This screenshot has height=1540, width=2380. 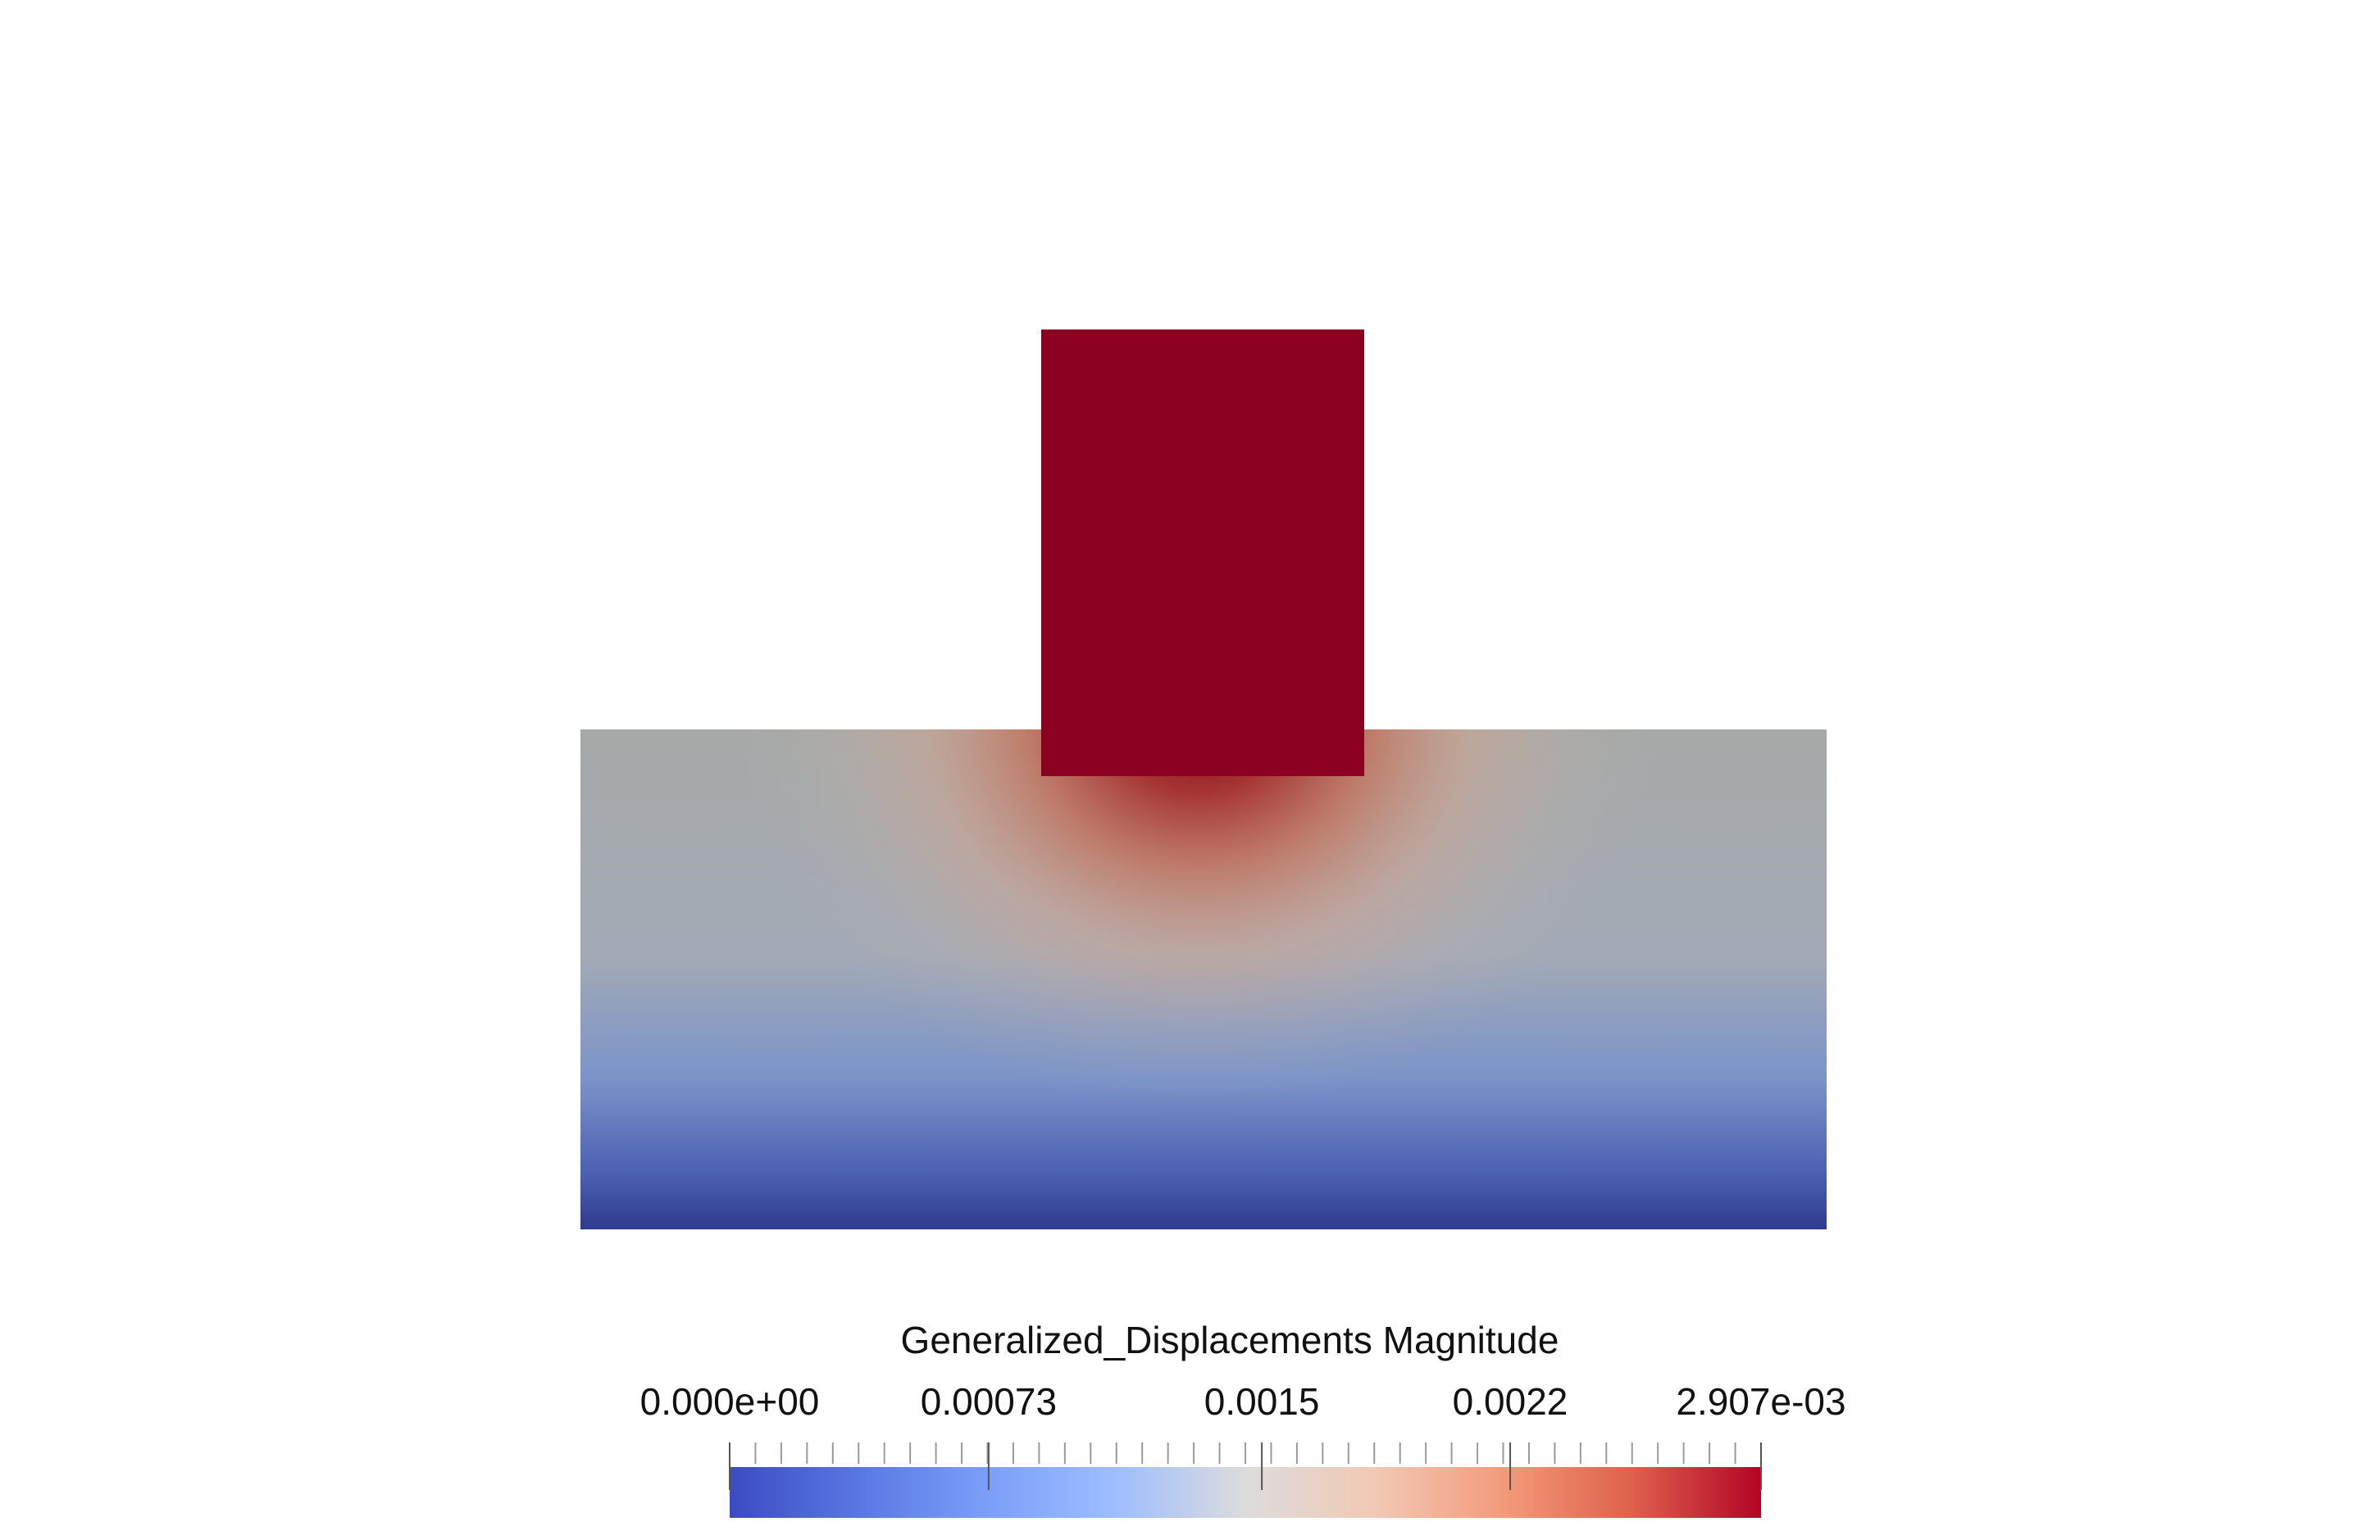 What do you see at coordinates (989, 1401) in the screenshot?
I see `scalar-bar-tick-label: 0.00073` at bounding box center [989, 1401].